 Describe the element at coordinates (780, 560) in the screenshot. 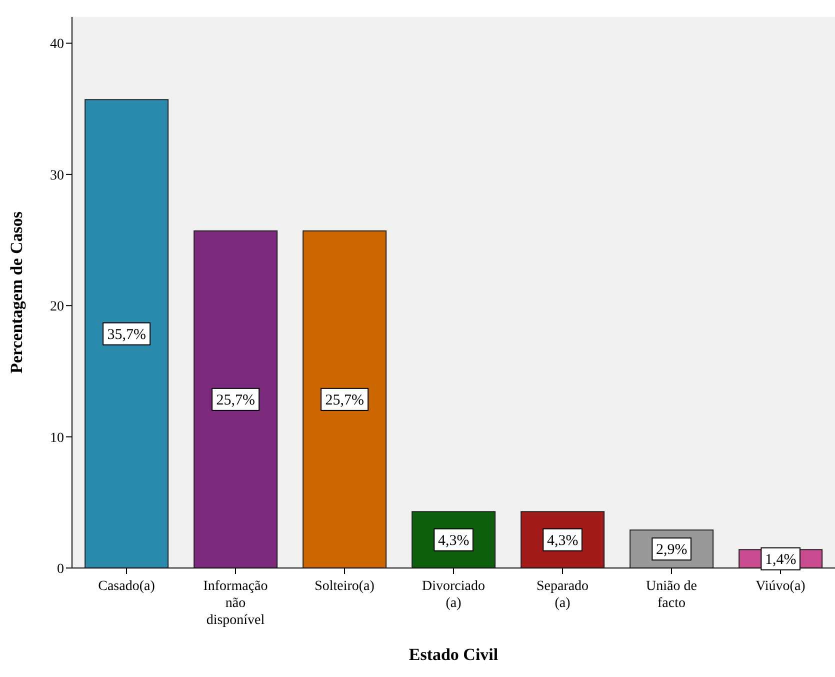

I see `data-label: 1,4%` at that location.